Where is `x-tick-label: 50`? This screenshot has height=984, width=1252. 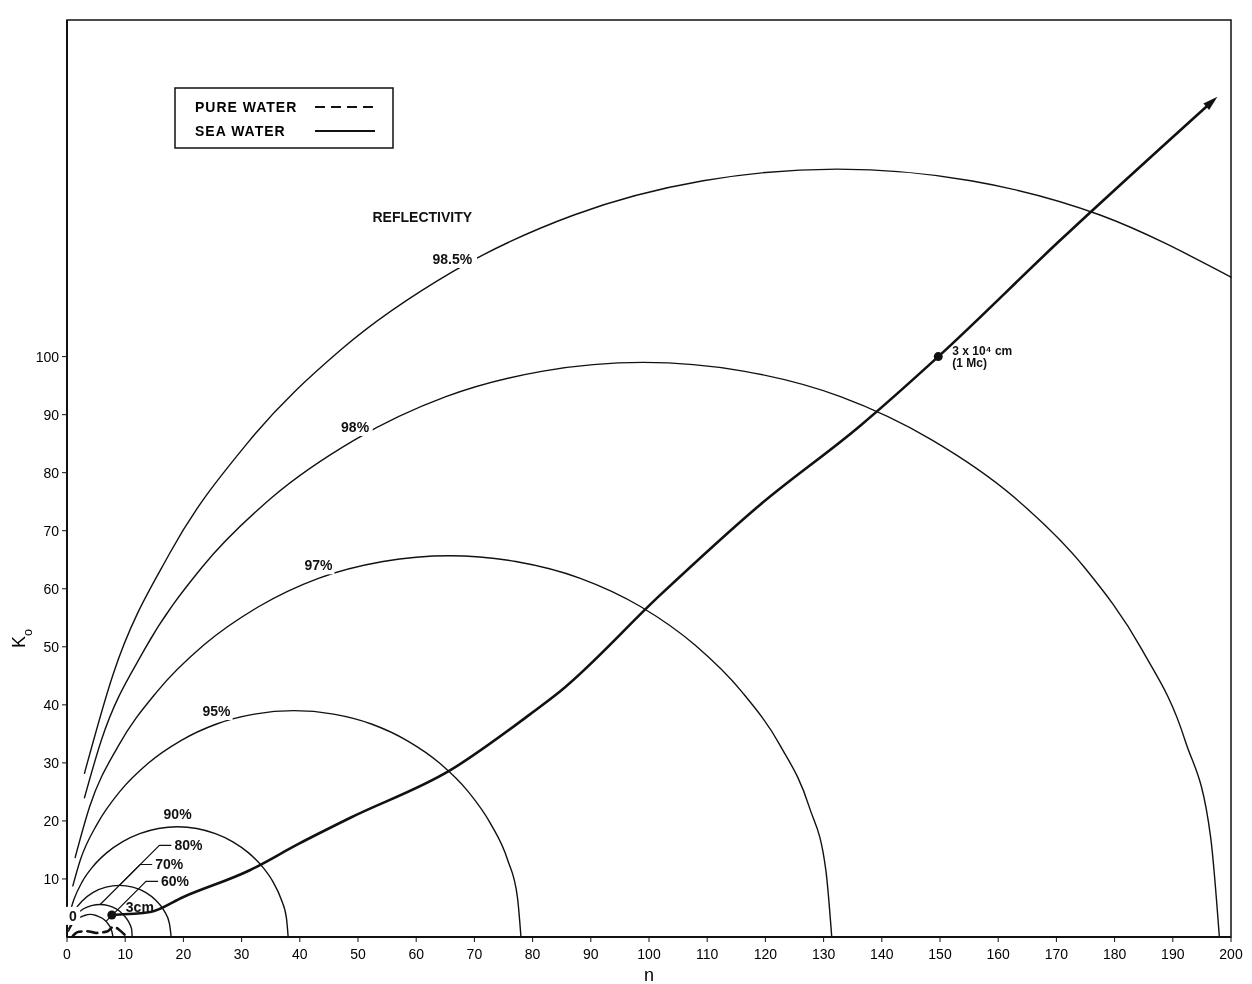
x-tick-label: 50 is located at coordinates (358, 954).